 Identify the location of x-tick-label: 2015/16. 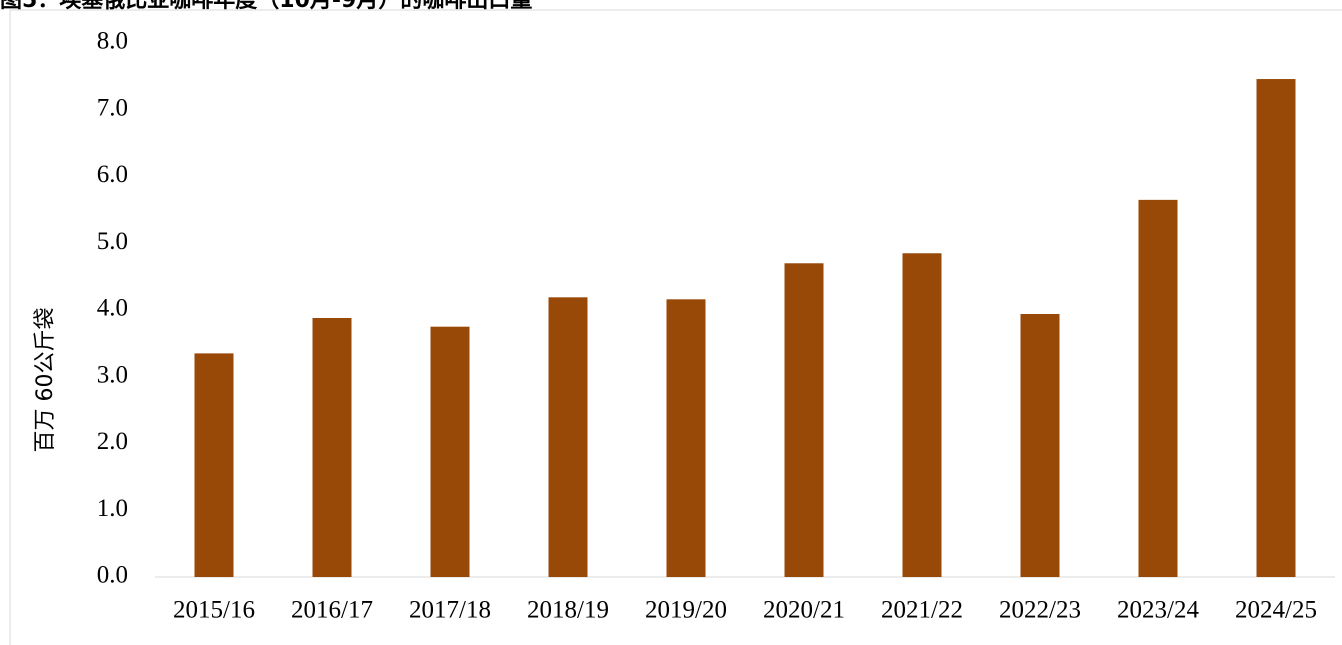
(214, 610).